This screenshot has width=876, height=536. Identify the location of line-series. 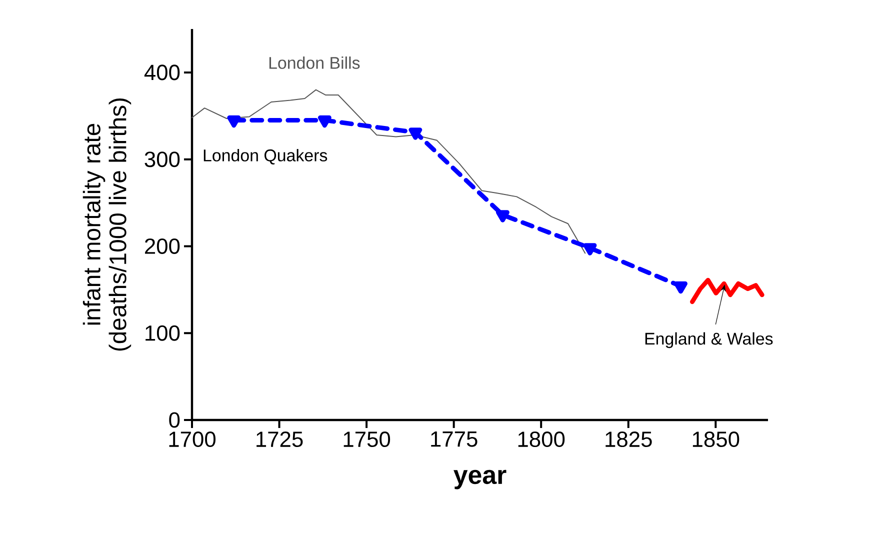
(727, 291).